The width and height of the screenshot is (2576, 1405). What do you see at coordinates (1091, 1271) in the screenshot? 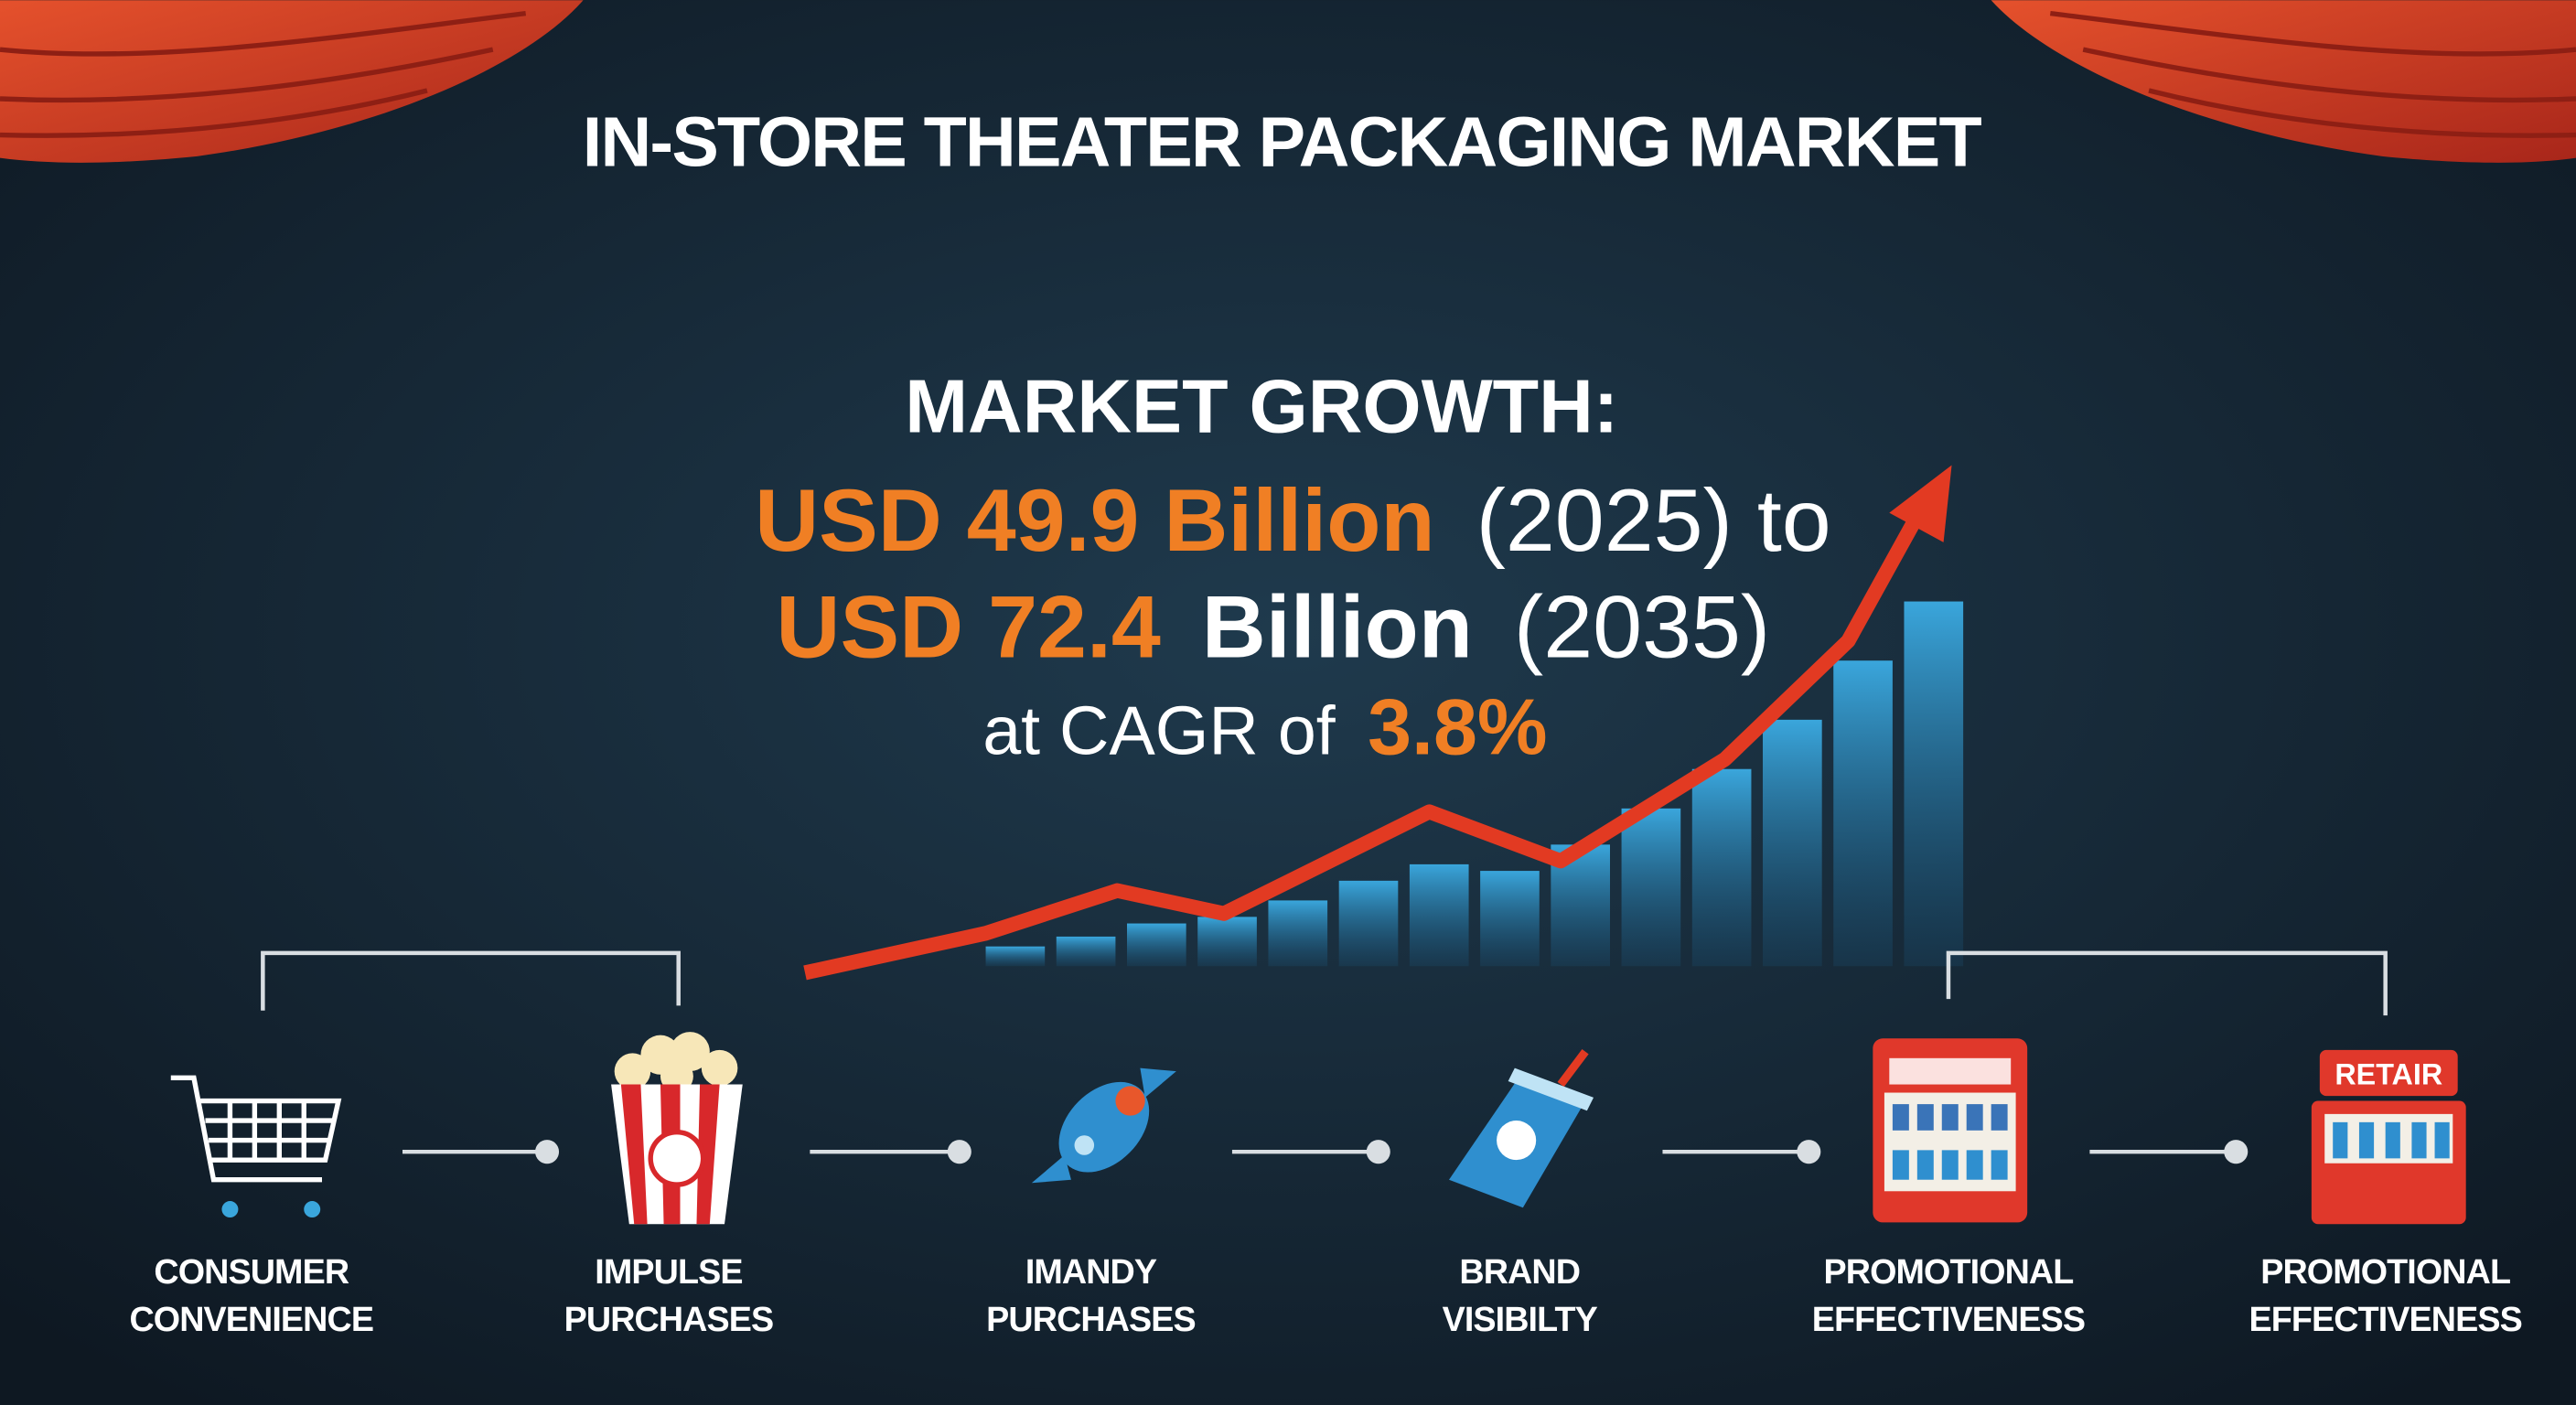
I see `item-label: IMANDY` at bounding box center [1091, 1271].